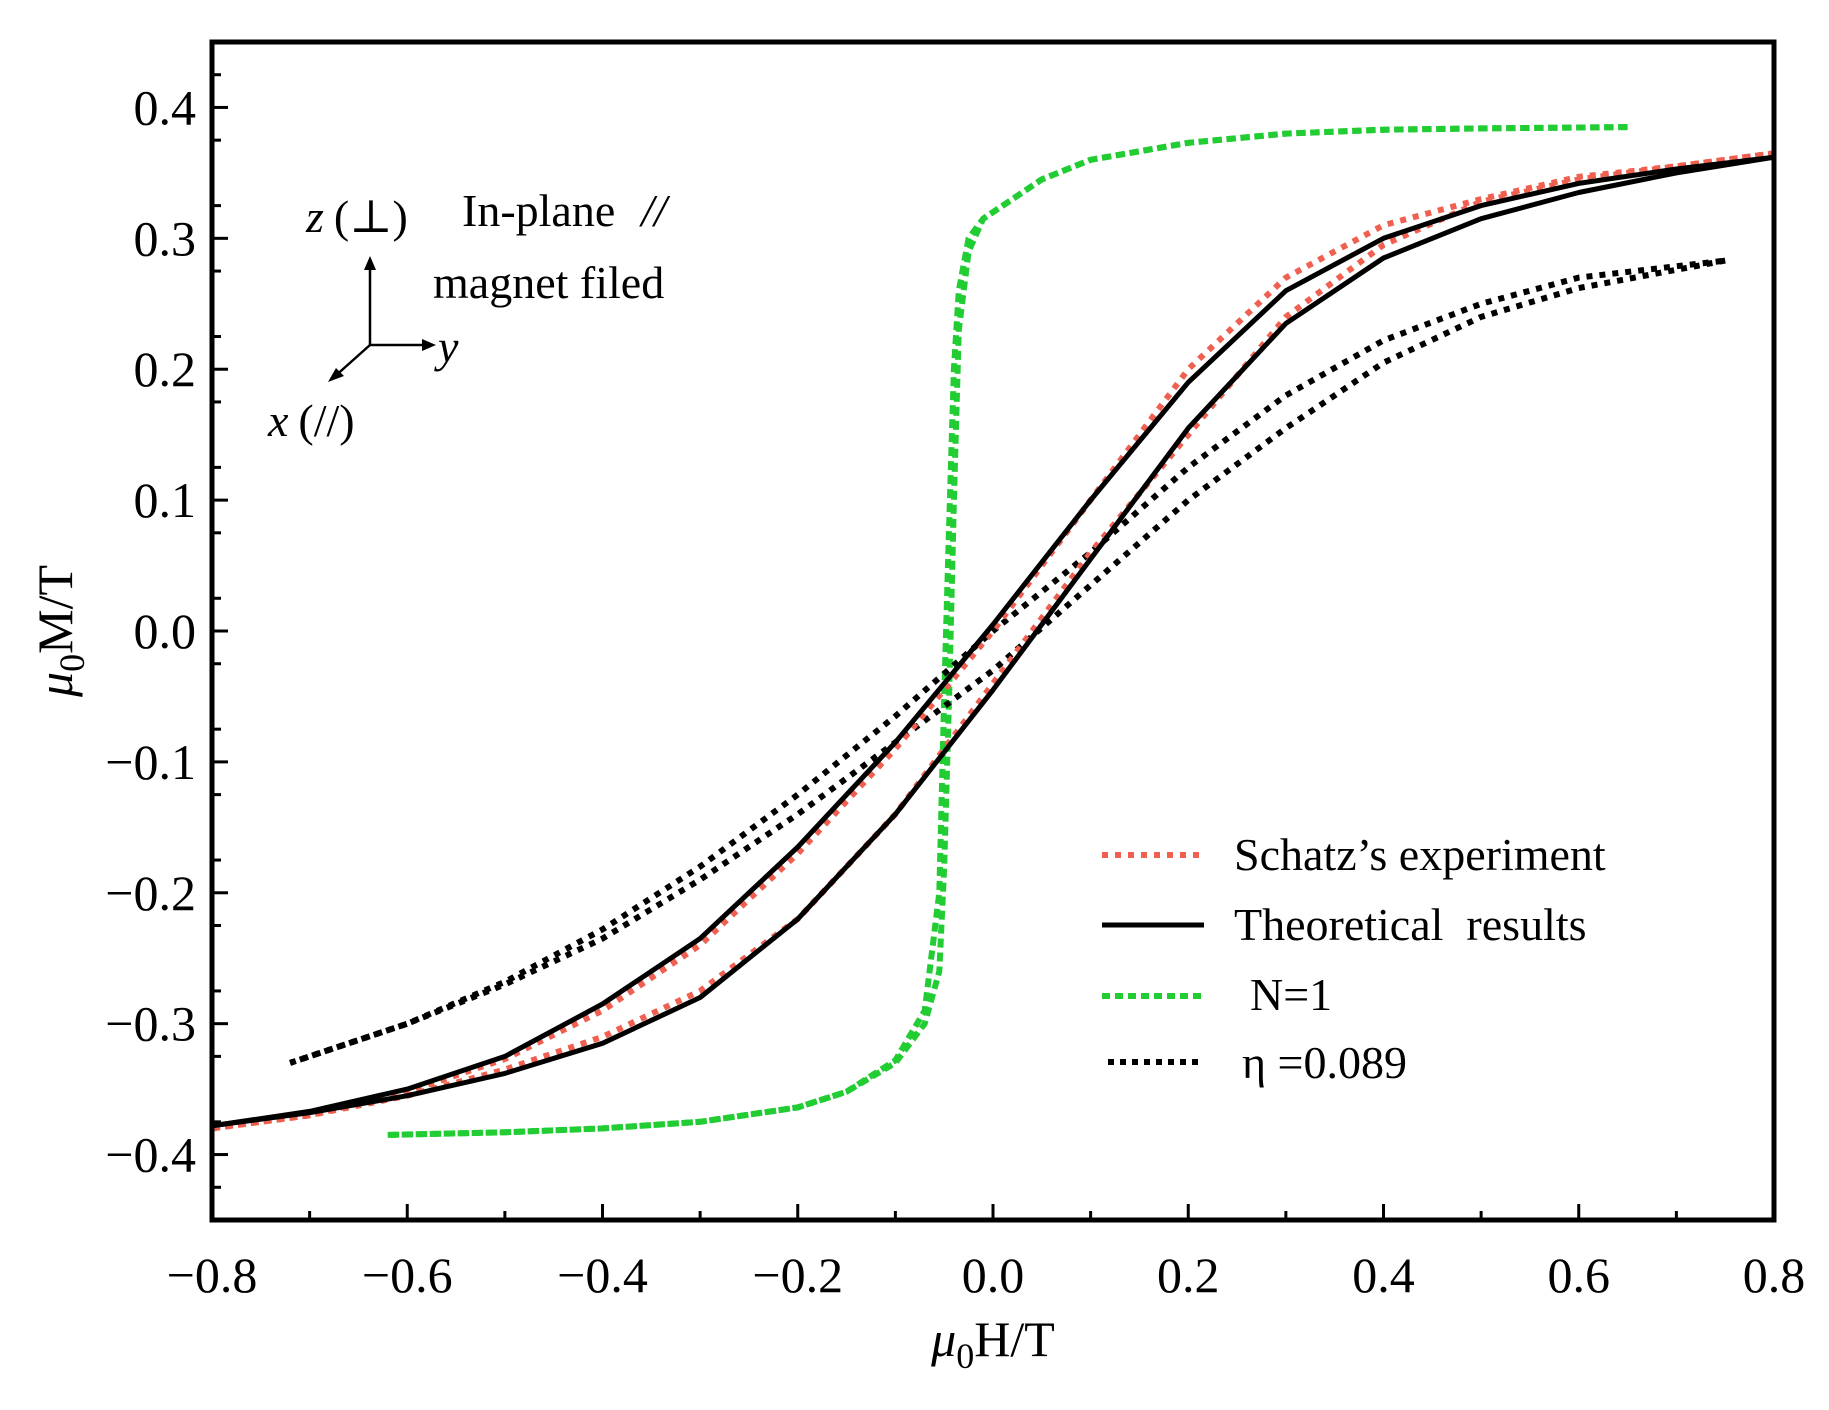 This screenshot has height=1410, width=1829. Describe the element at coordinates (602, 1275) in the screenshot. I see `x-tick-label: −0.4` at that location.